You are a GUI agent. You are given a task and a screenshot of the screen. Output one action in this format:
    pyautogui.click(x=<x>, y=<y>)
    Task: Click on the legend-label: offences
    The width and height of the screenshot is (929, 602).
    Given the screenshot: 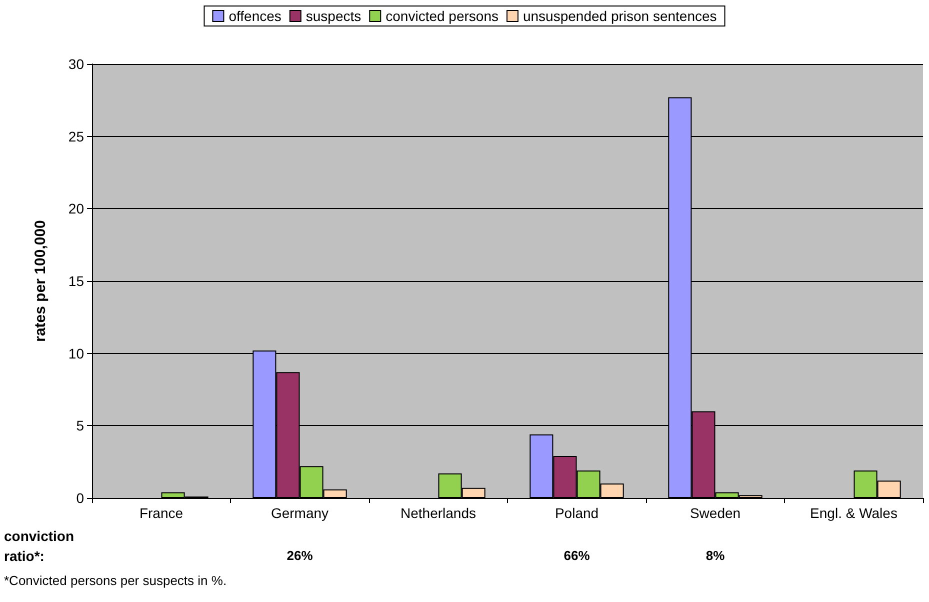 What is the action you would take?
    pyautogui.click(x=255, y=16)
    